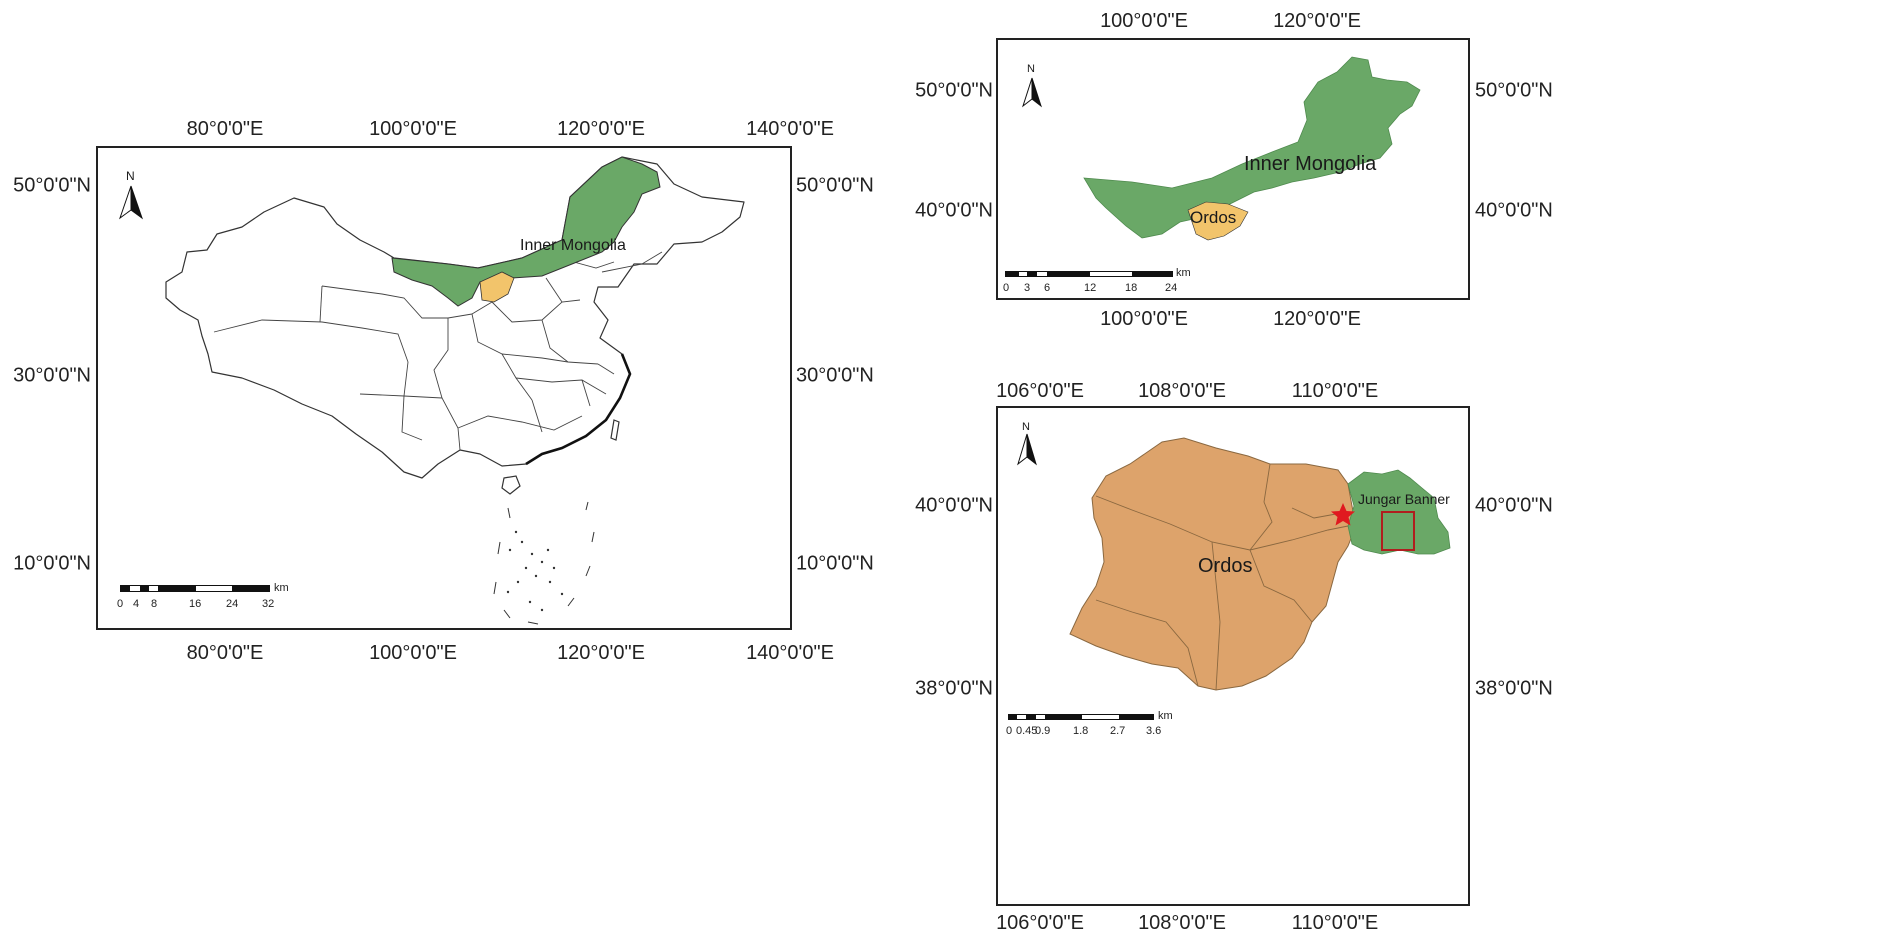  I want to click on coastline, so click(578, 409).